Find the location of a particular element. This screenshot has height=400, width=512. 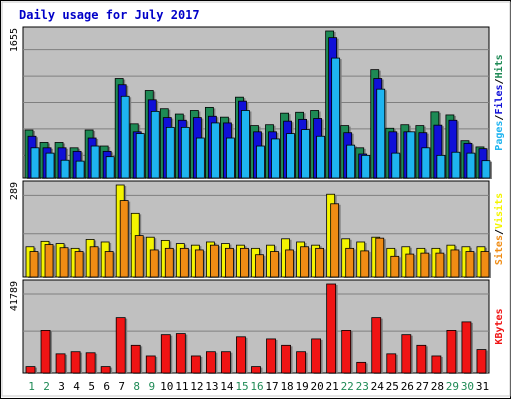

day-label-15: 15 is located at coordinates (241, 386).